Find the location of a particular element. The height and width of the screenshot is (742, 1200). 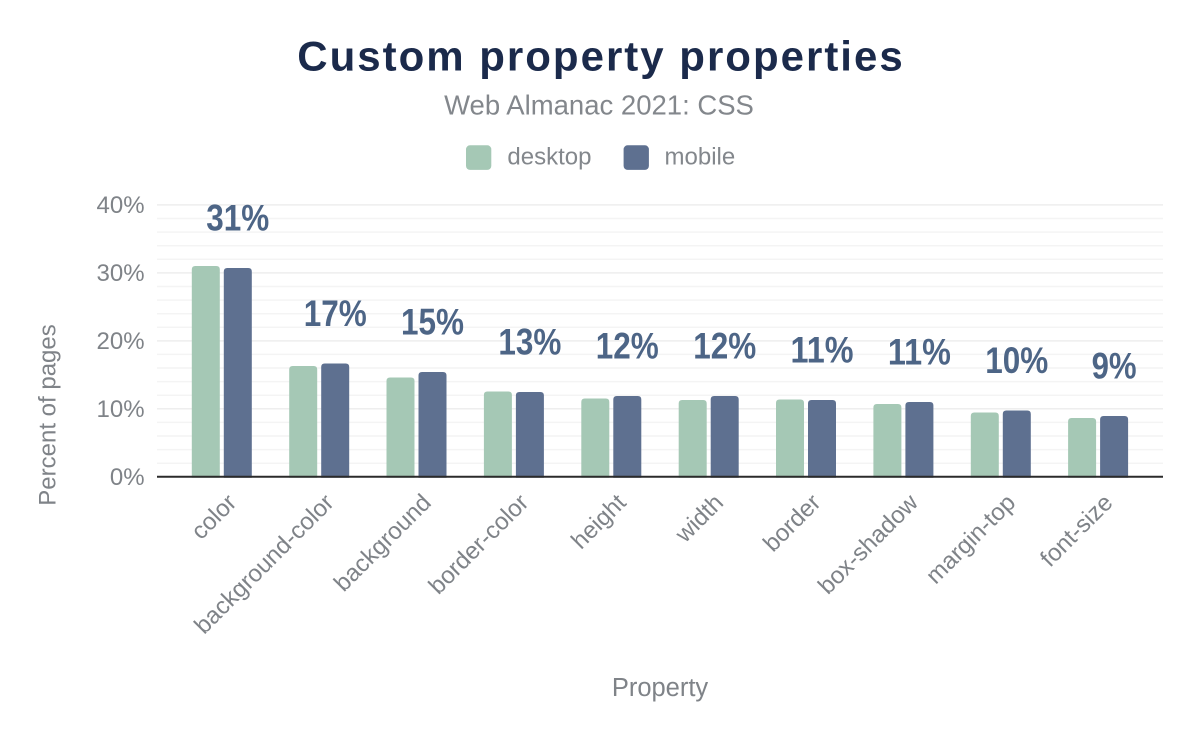

svg-text: Property is located at coordinates (660, 688).